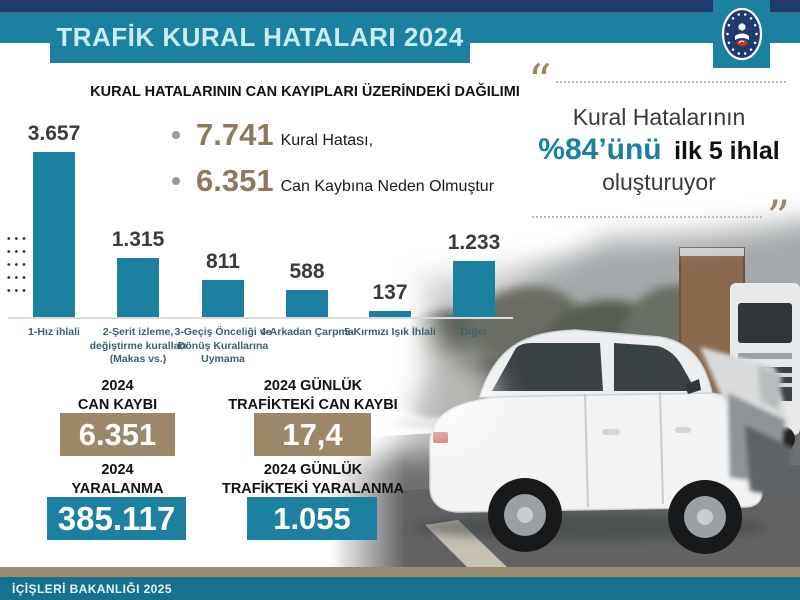  Describe the element at coordinates (54, 332) in the screenshot. I see `bar-category-0: 1-Hız ihlali` at that location.